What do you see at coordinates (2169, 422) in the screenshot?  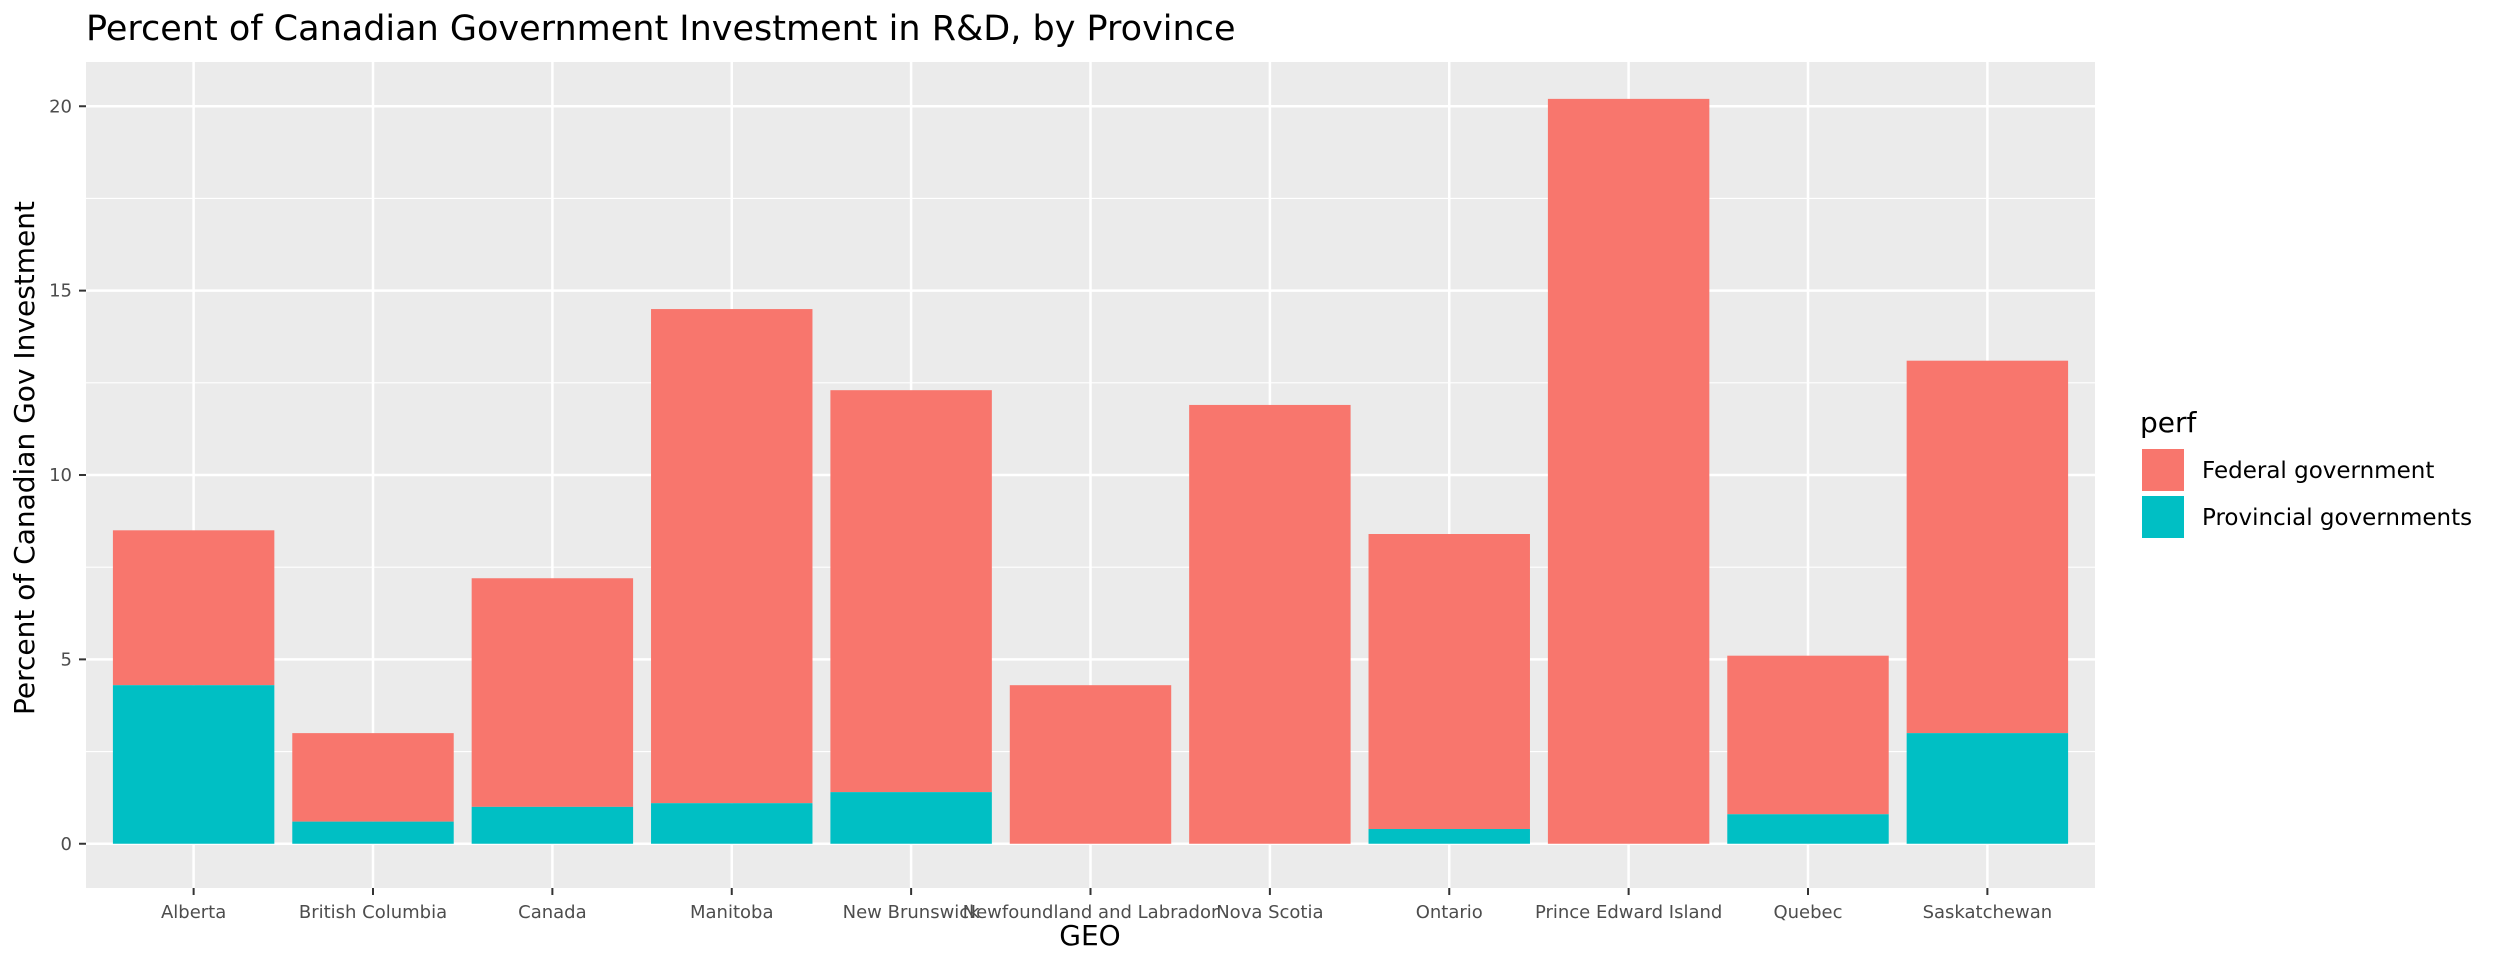 I see `legend-title: perf` at bounding box center [2169, 422].